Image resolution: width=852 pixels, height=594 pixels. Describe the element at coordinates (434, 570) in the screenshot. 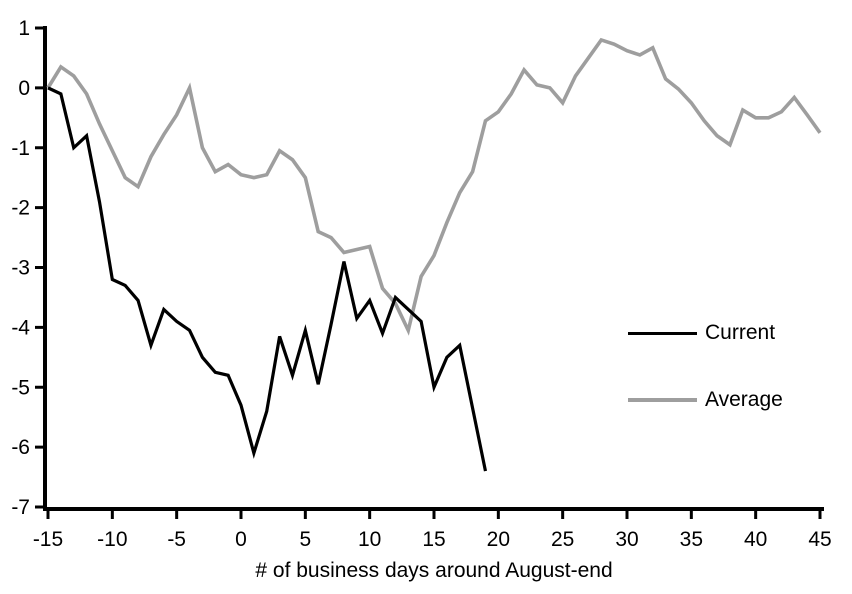

I see `x-axis-title: # of business days around August-end` at that location.